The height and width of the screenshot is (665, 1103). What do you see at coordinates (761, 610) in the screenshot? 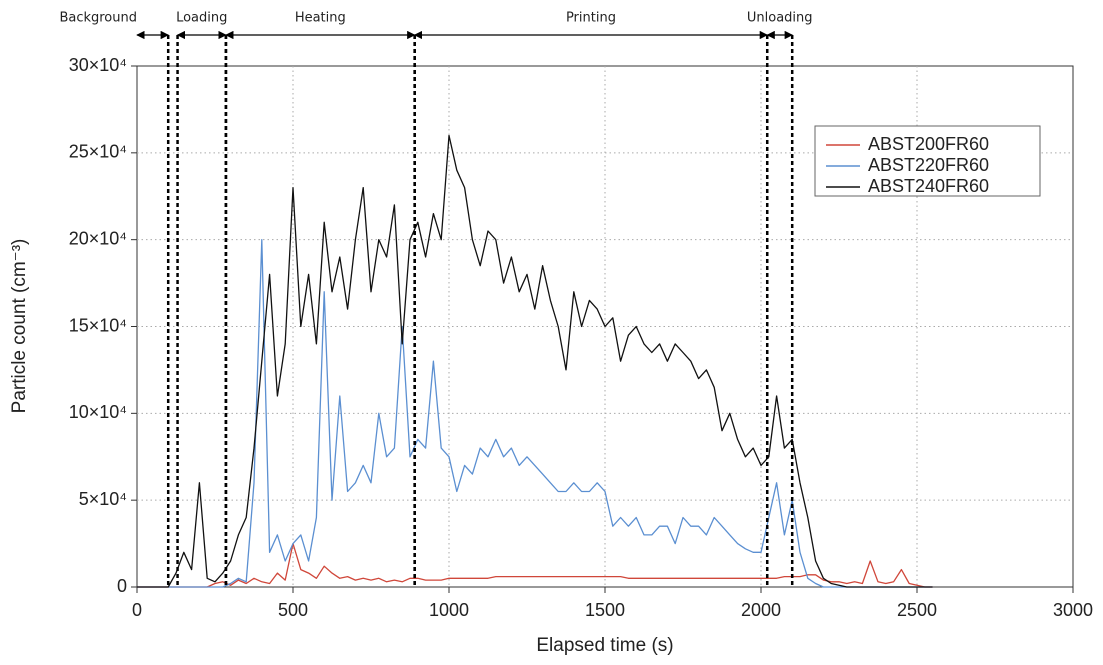
I see `x-tick-label: 2000` at bounding box center [761, 610].